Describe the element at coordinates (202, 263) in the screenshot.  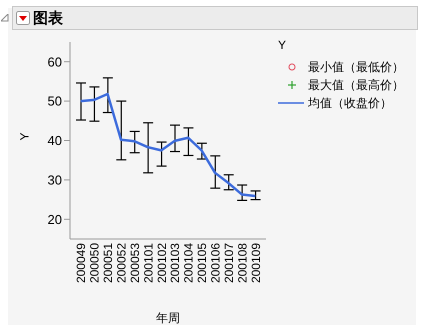
I see `x-tick-label: 200105` at that location.